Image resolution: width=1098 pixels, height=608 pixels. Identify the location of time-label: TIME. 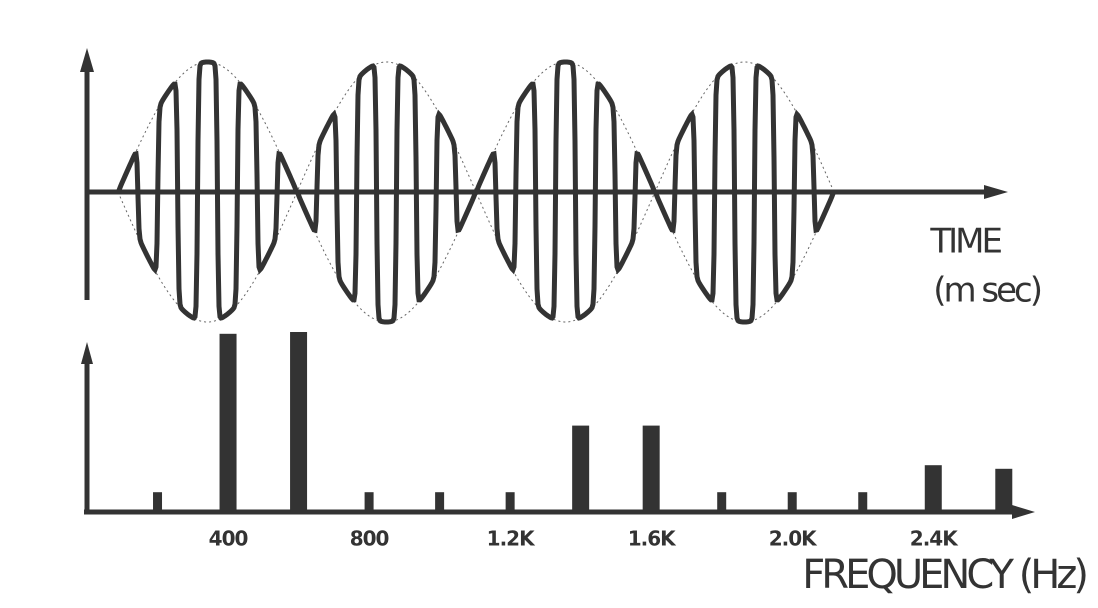
(965, 242).